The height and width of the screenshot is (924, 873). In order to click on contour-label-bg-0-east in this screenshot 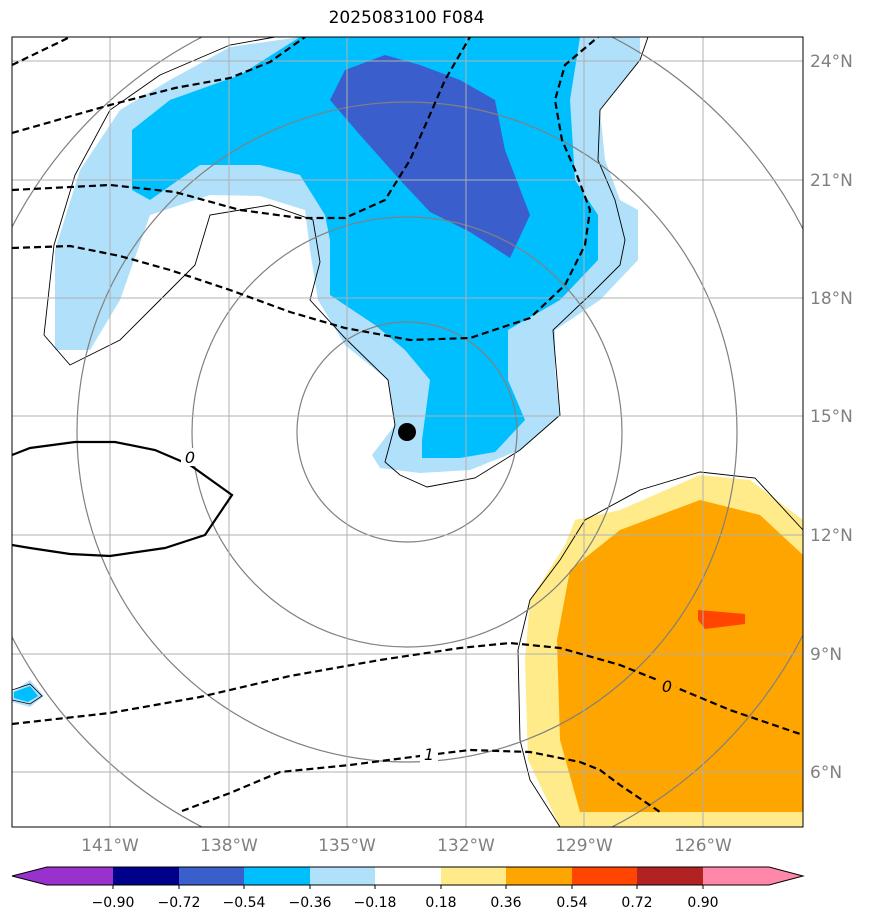, I will do `click(667, 686)`.